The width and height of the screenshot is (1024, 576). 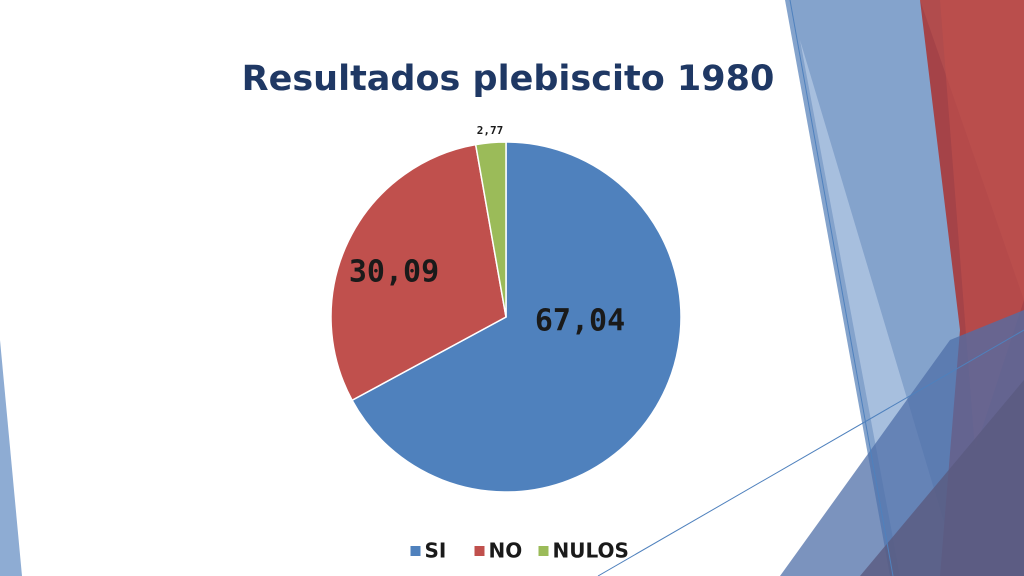 What do you see at coordinates (506, 551) in the screenshot?
I see `legend-label: NO` at bounding box center [506, 551].